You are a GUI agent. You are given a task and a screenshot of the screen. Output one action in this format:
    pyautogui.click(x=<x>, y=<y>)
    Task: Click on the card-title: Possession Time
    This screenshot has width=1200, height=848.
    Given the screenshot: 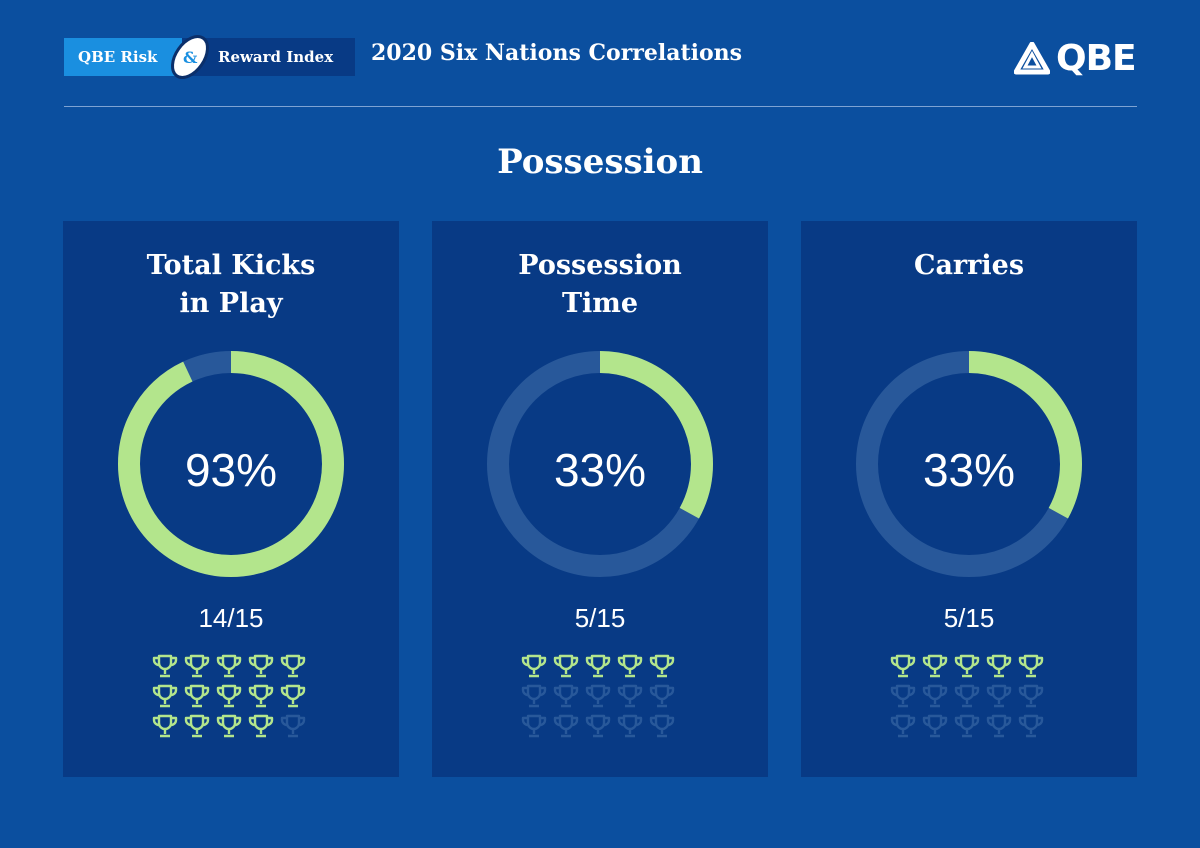 What is the action you would take?
    pyautogui.click(x=600, y=284)
    